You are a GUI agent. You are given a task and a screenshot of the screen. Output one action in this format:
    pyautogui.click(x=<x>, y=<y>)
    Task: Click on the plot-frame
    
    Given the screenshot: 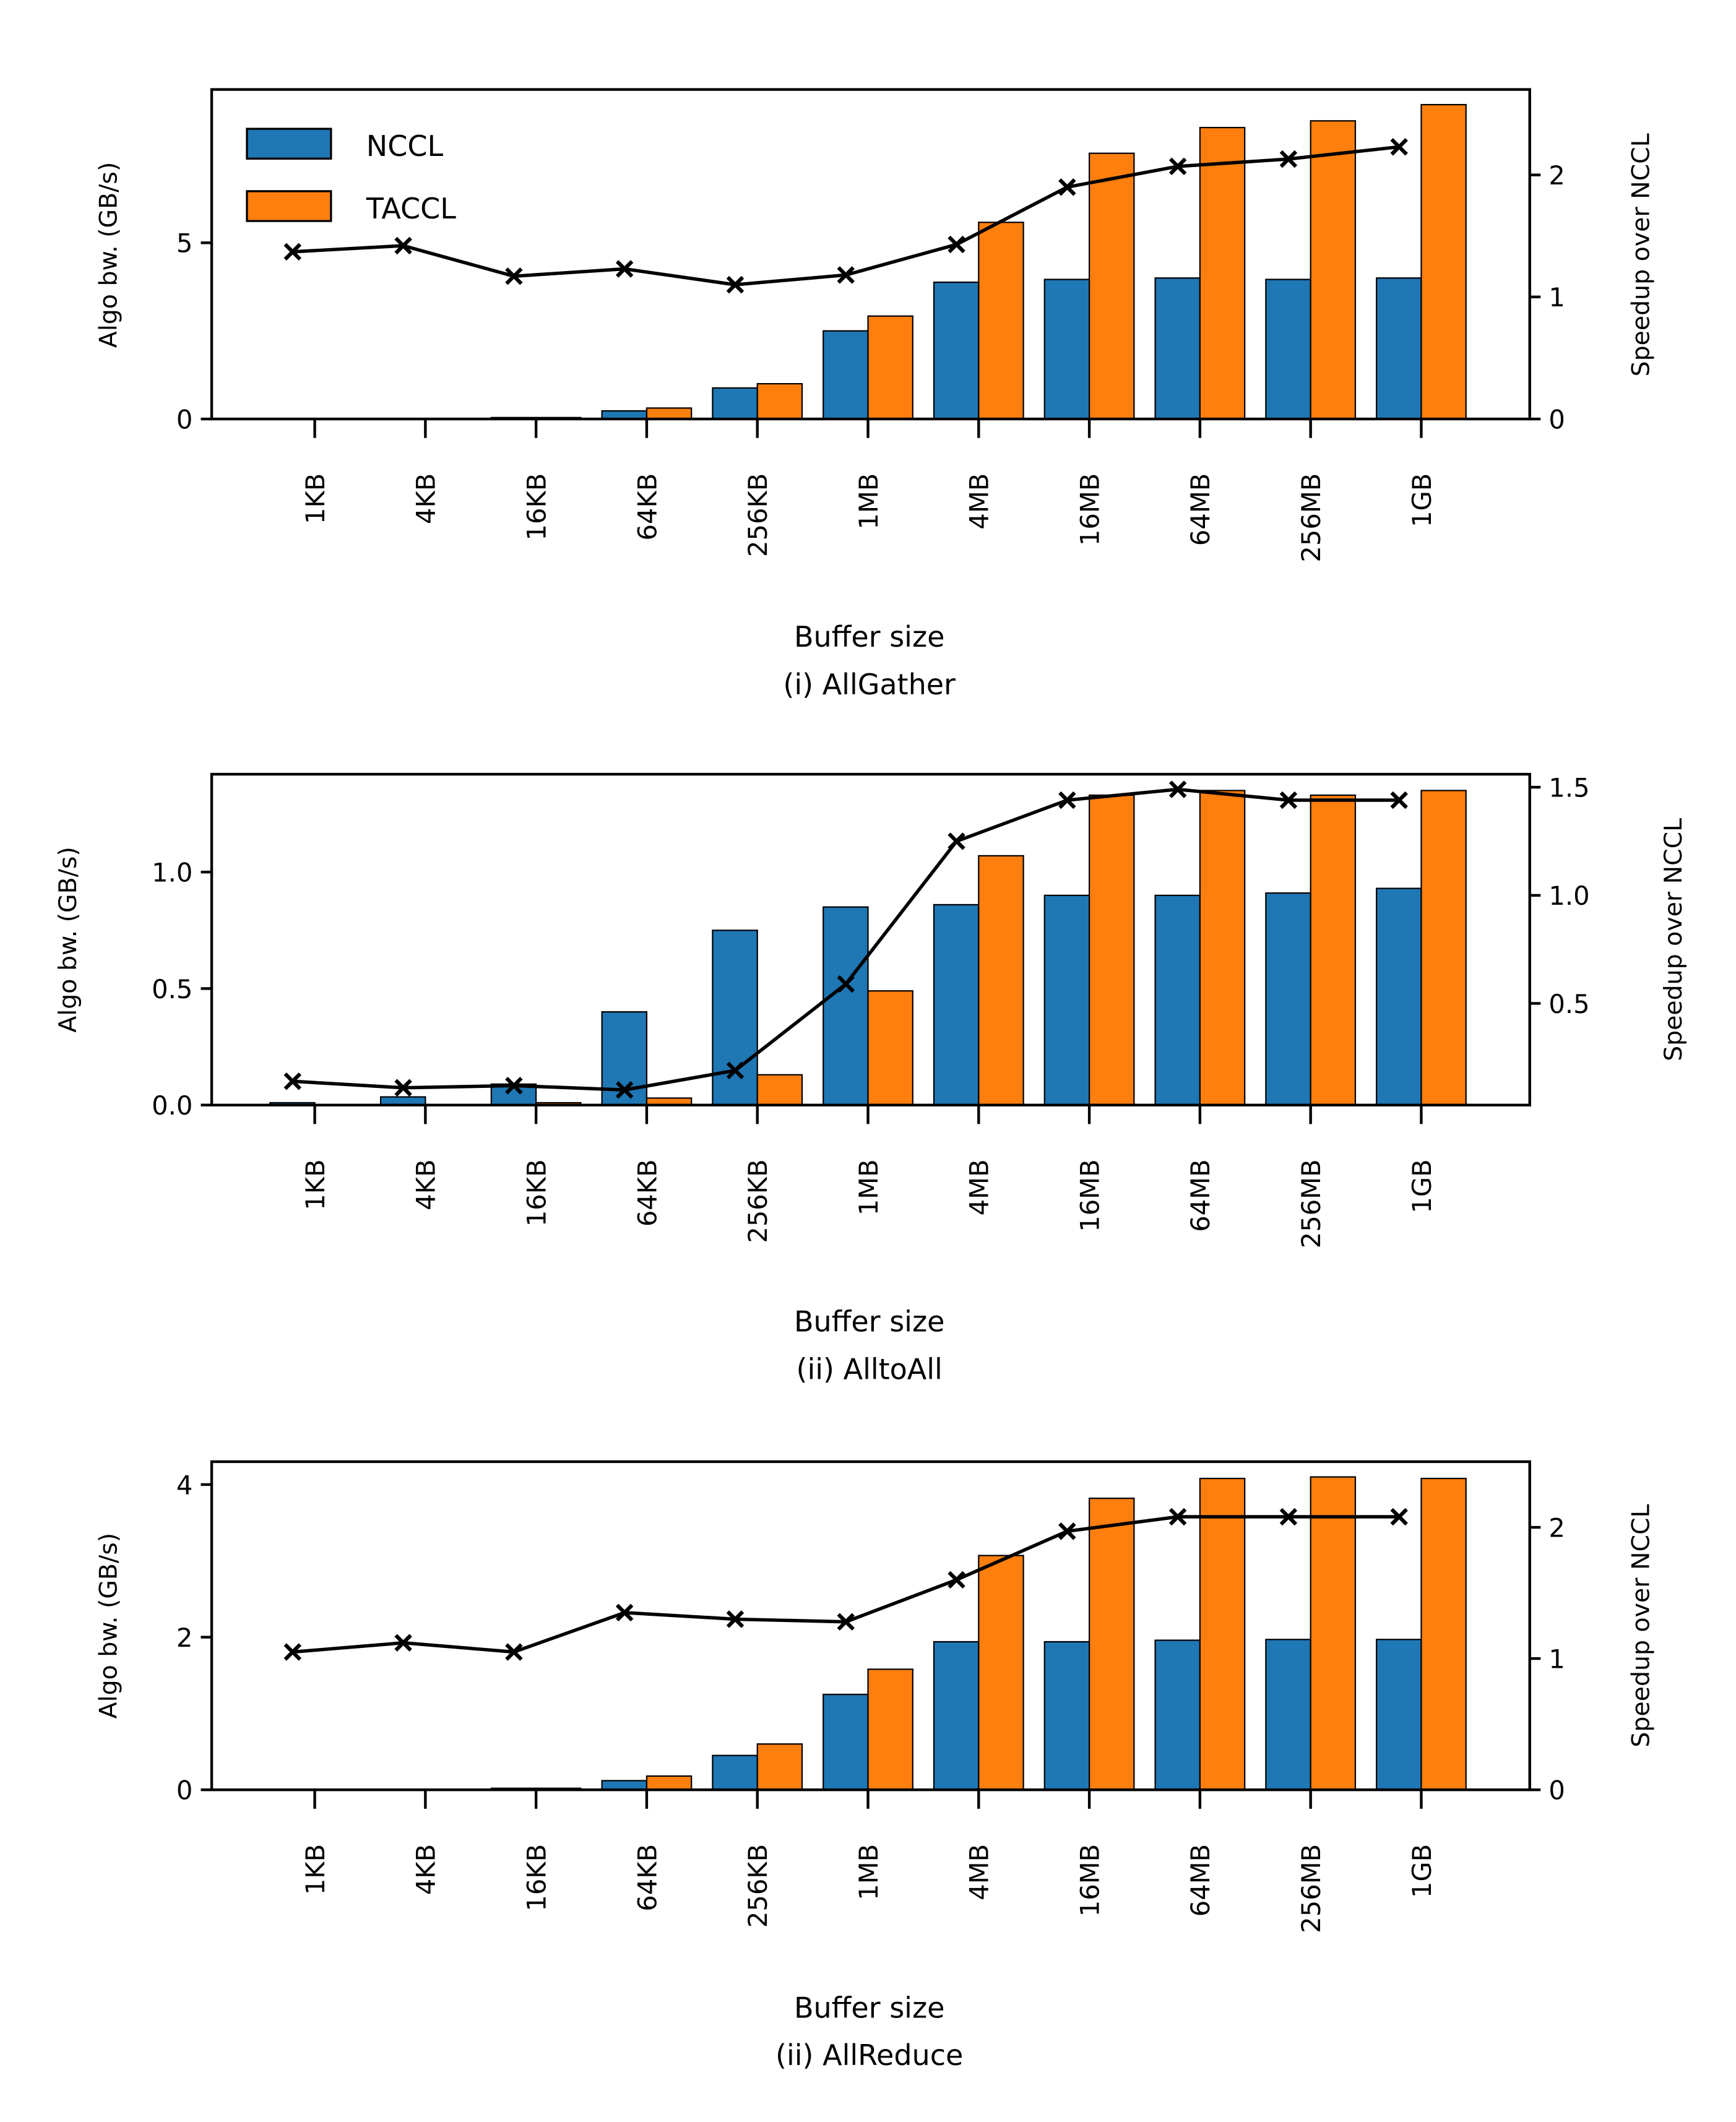 What is the action you would take?
    pyautogui.click(x=870, y=1626)
    